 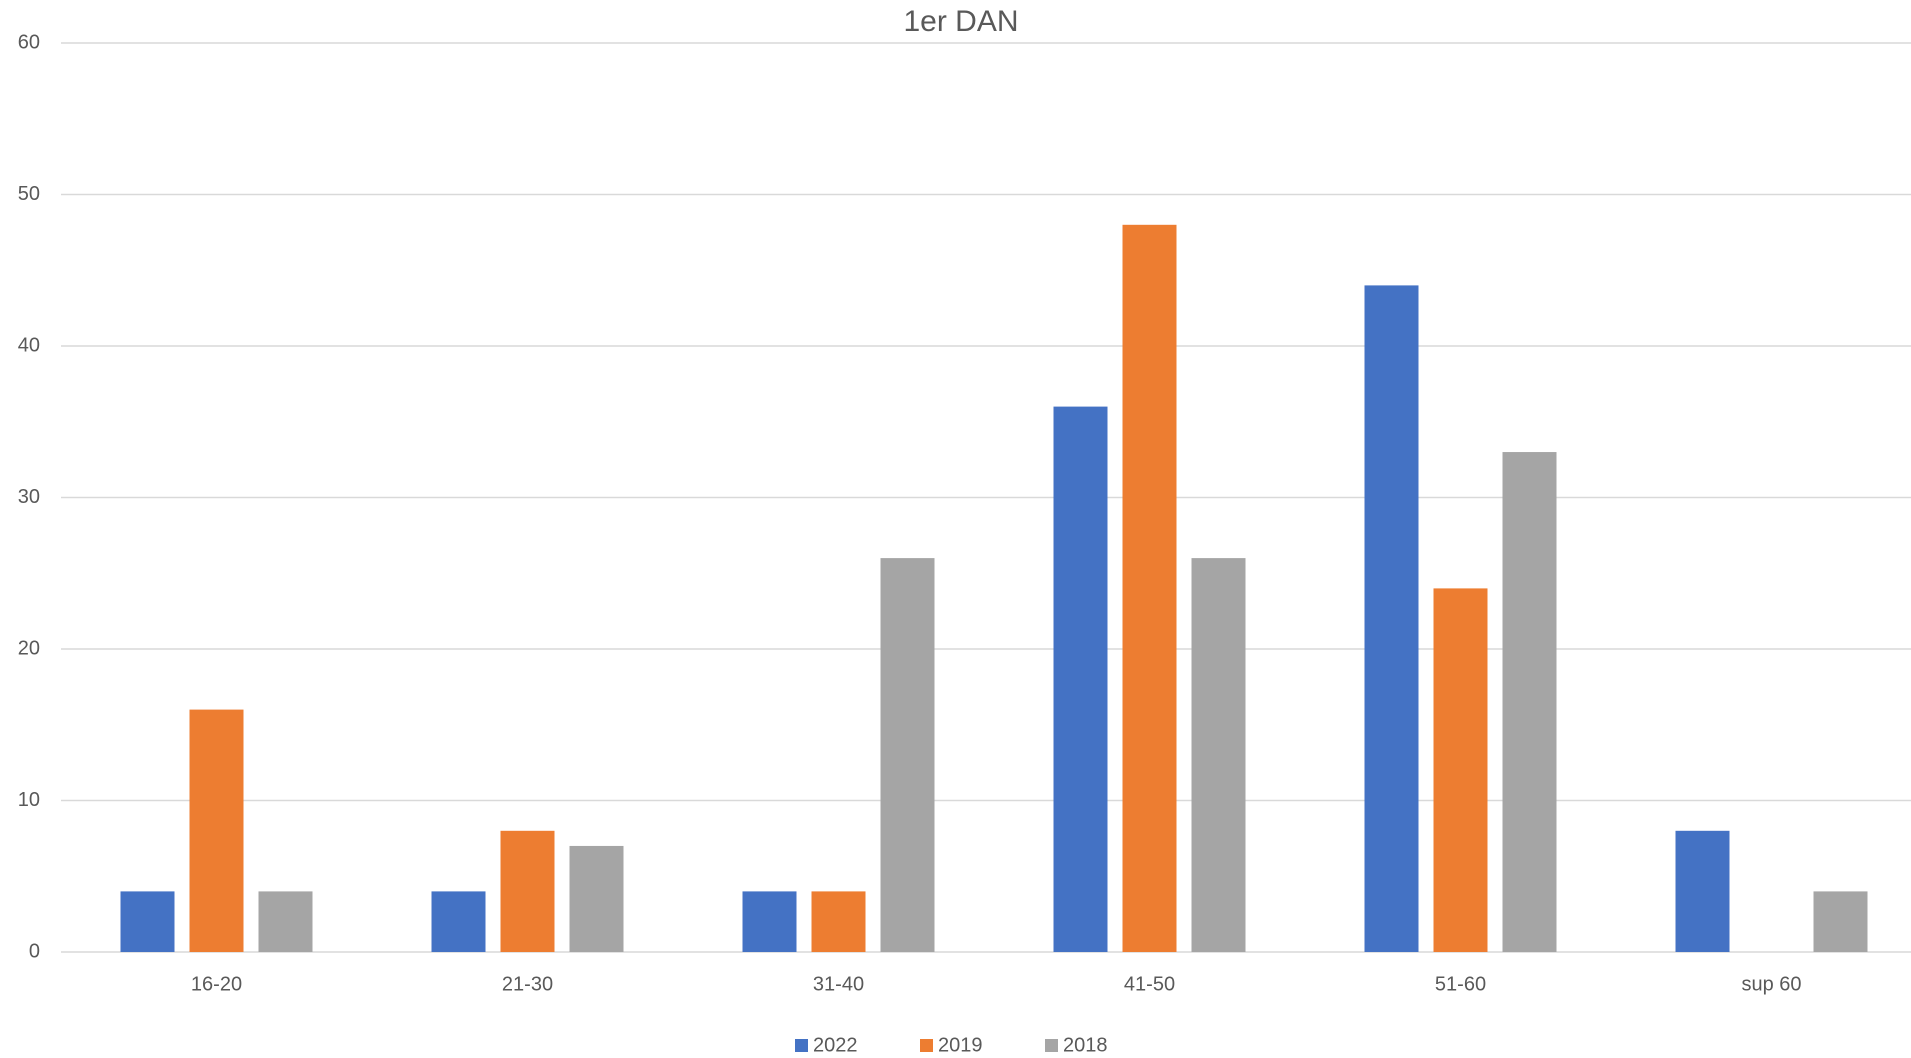 I want to click on x-tick-label: 31-40, so click(x=838, y=984).